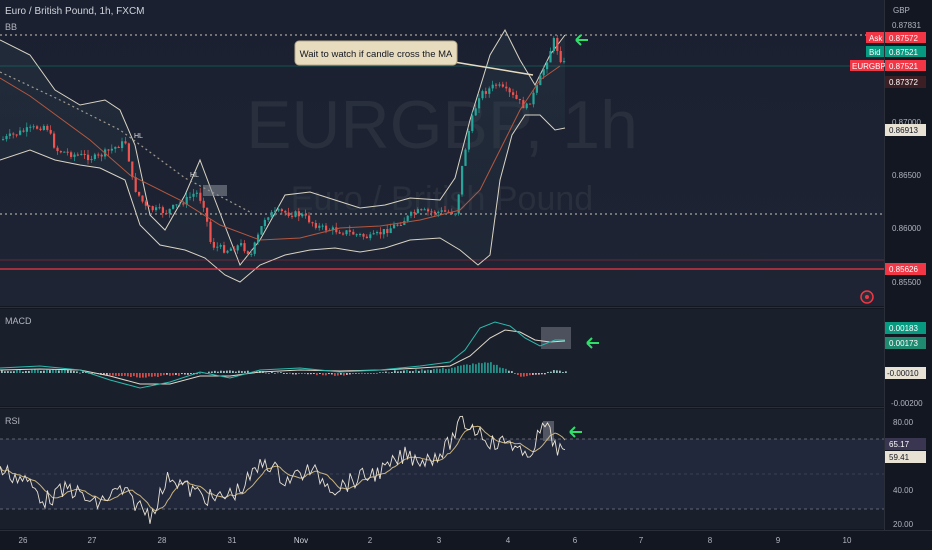  Describe the element at coordinates (876, 38) in the screenshot. I see `ask-tag-label: Ask` at that location.